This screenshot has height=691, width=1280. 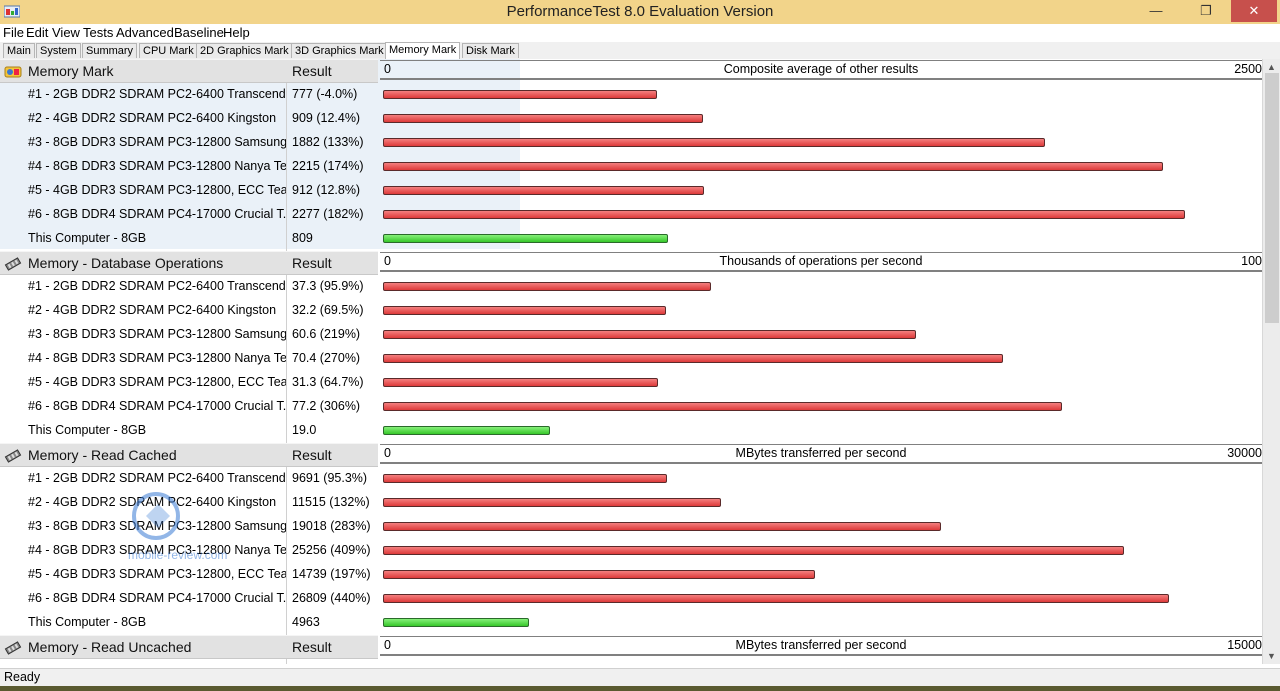 I want to click on chart-axis: 0 Thousands of operations per second 100, so click(x=821, y=262).